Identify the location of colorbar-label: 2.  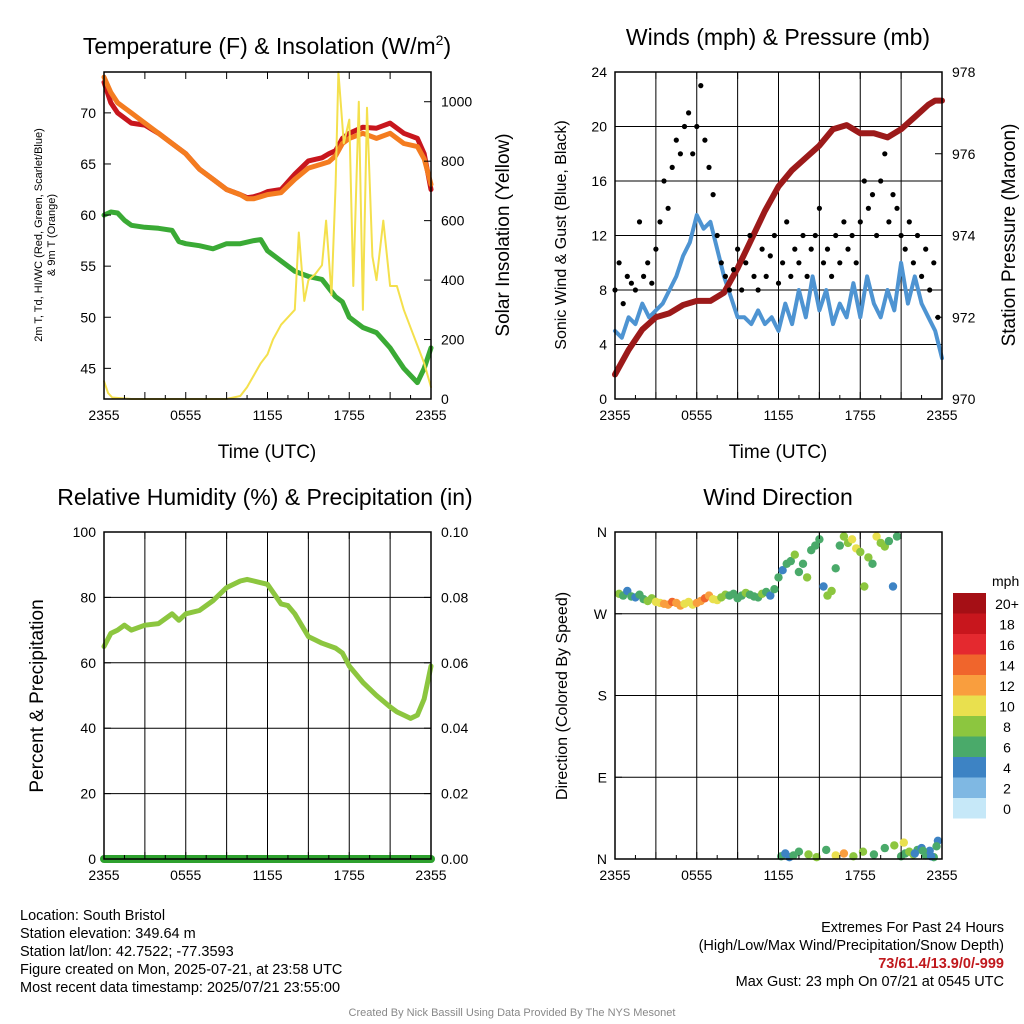
(1007, 789).